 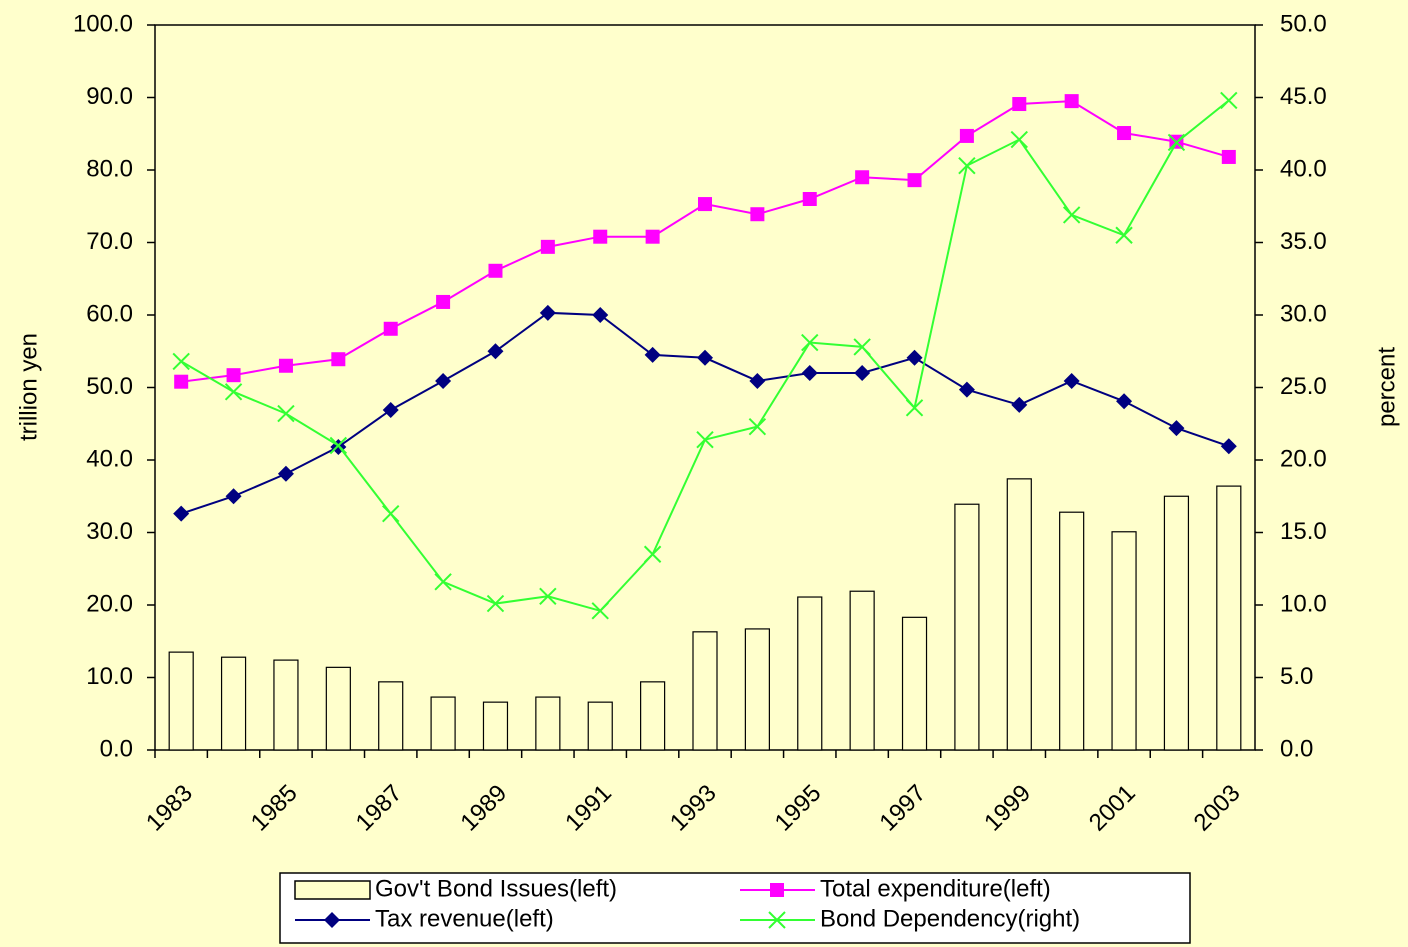 What do you see at coordinates (1303, 313) in the screenshot?
I see `y2-tick-label: 30.0` at bounding box center [1303, 313].